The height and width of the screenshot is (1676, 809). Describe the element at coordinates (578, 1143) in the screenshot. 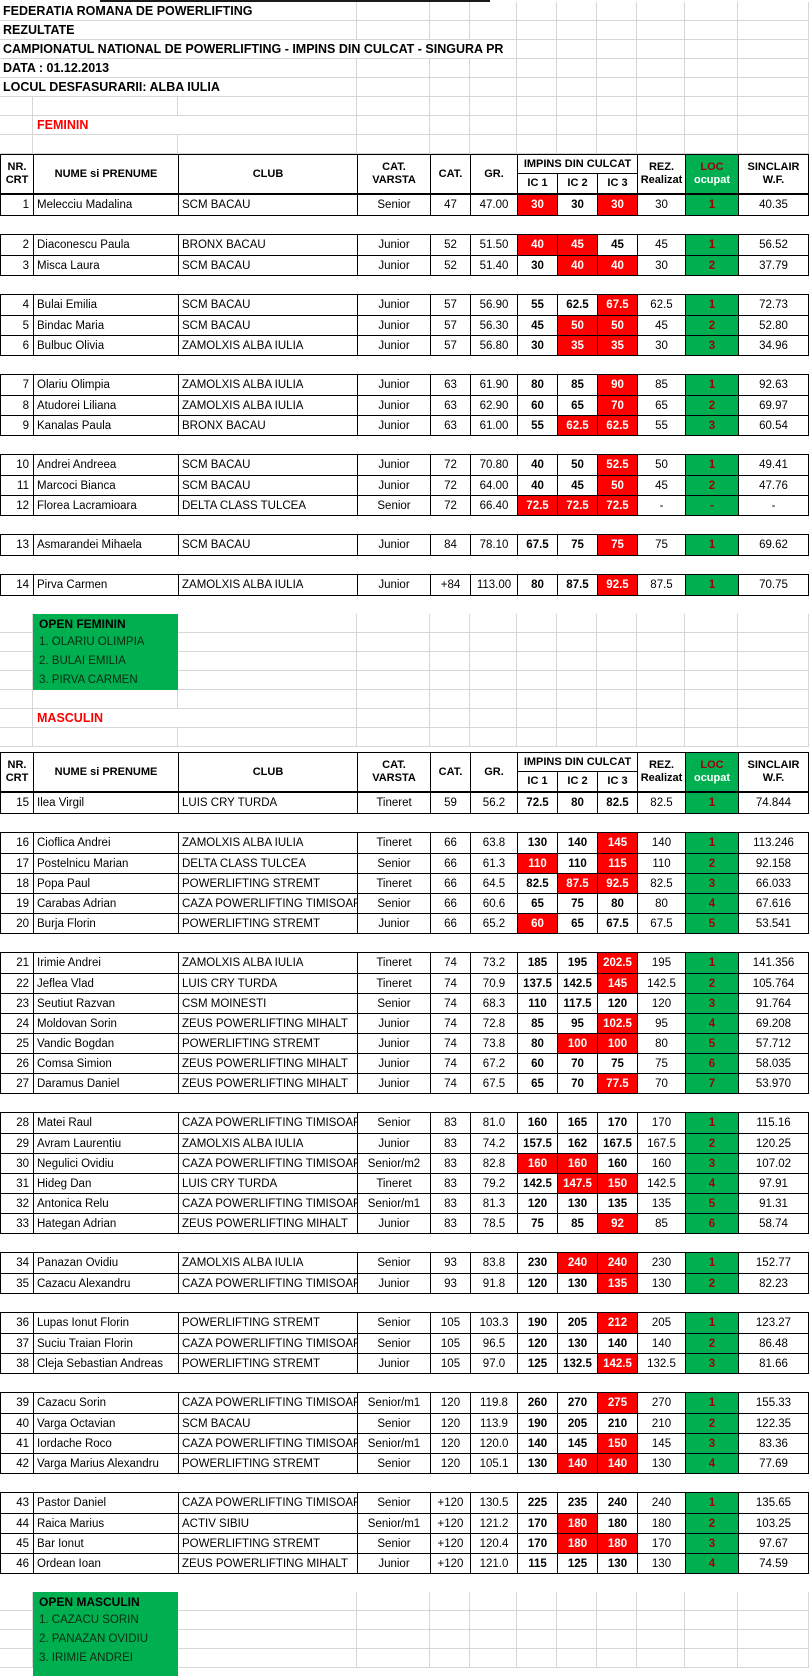

I see `attempt-2-cell: 162` at that location.